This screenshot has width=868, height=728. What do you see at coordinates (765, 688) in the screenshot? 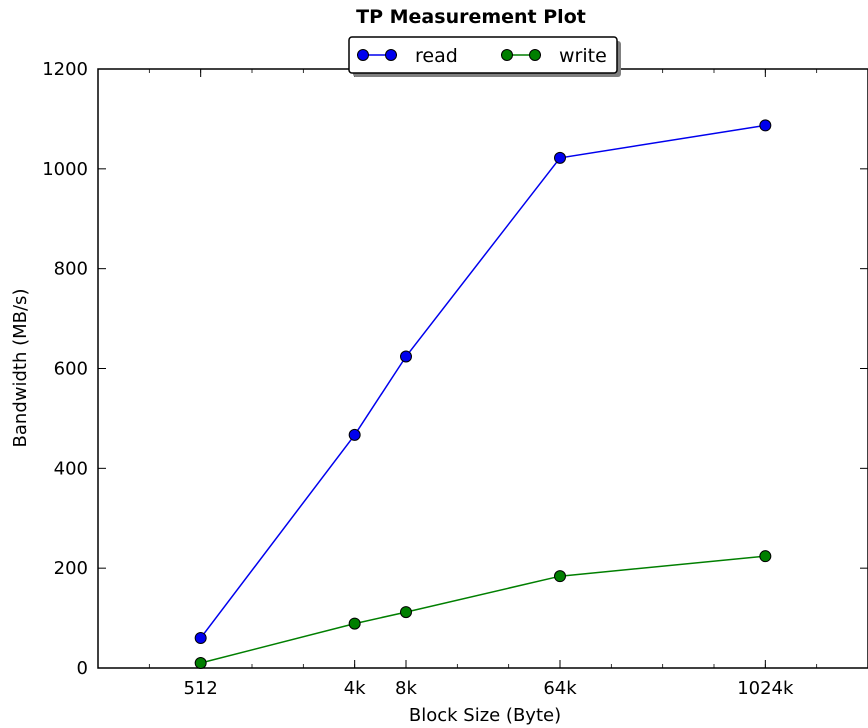
I see `x-tick-label: 1024k` at bounding box center [765, 688].